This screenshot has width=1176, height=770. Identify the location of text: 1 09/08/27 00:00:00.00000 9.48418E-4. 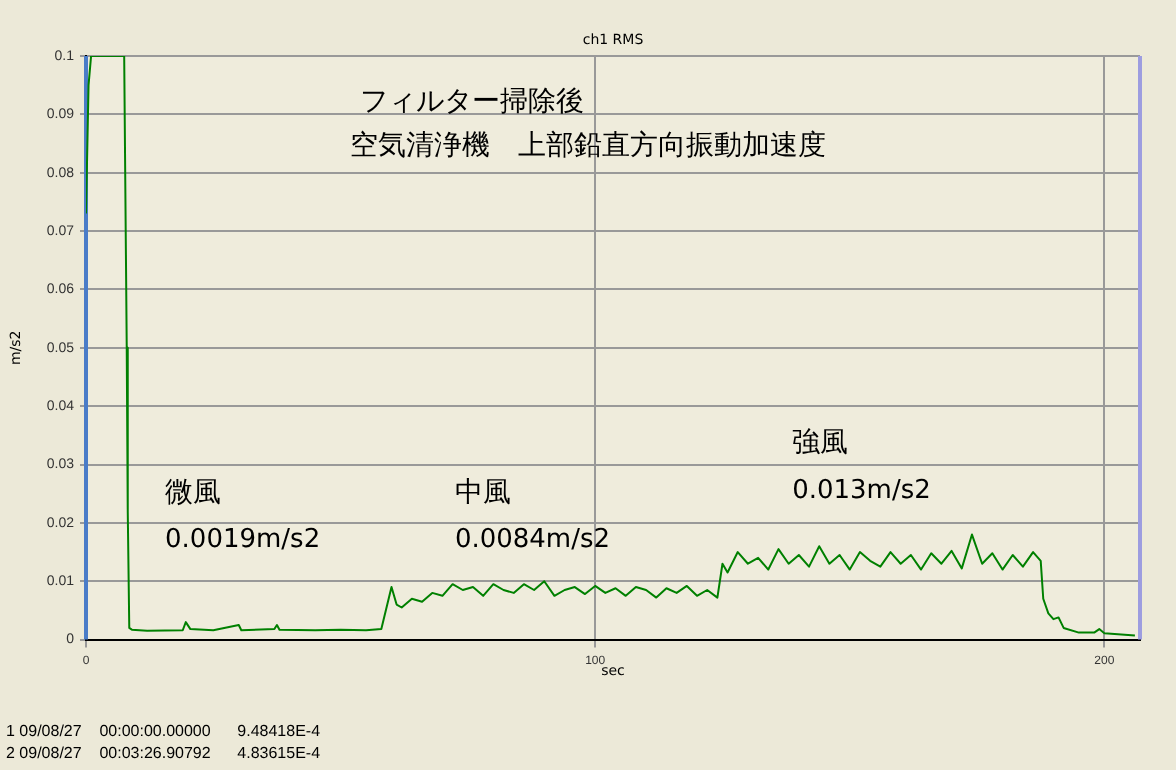
(164, 731).